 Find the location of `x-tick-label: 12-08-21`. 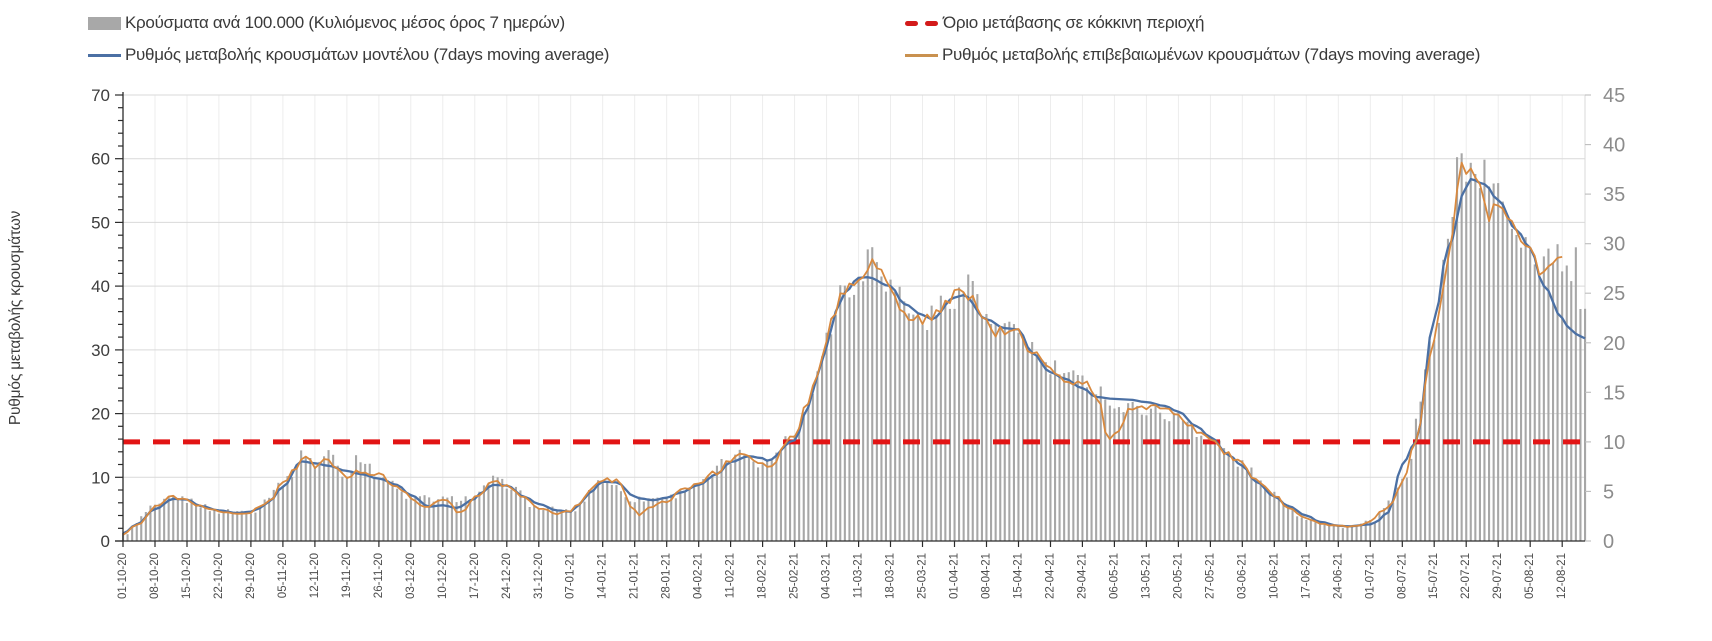

x-tick-label: 12-08-21 is located at coordinates (1562, 576).